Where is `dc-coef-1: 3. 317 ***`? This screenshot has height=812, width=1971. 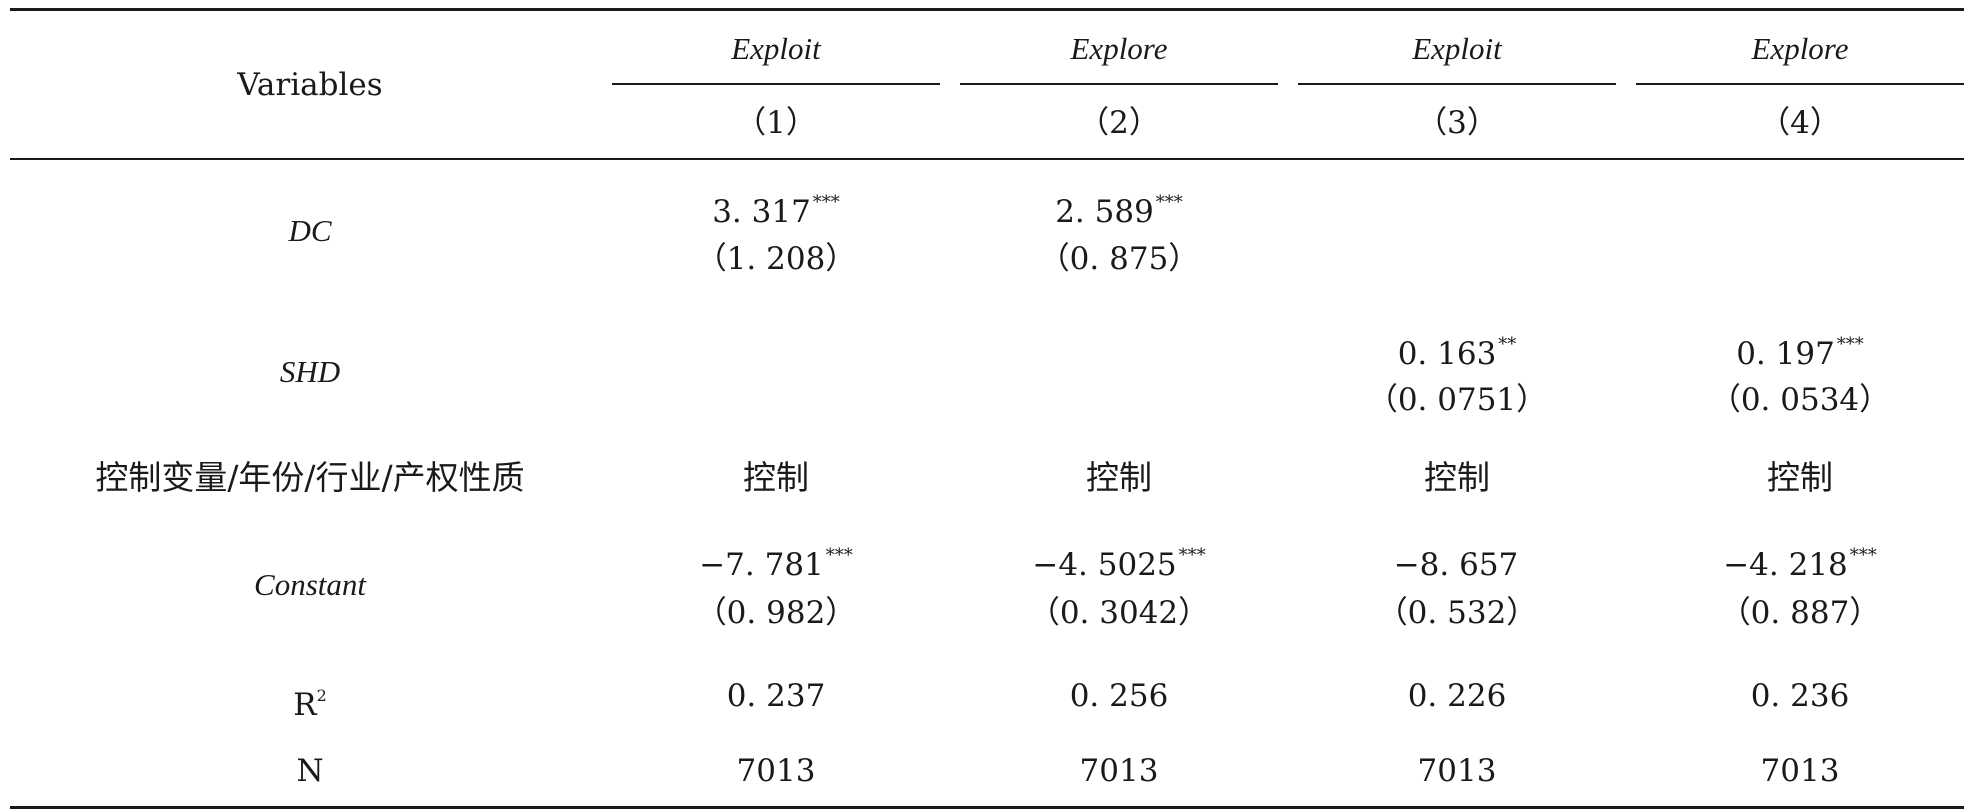
dc-coef-1: 3. 317 *** is located at coordinates (776, 211).